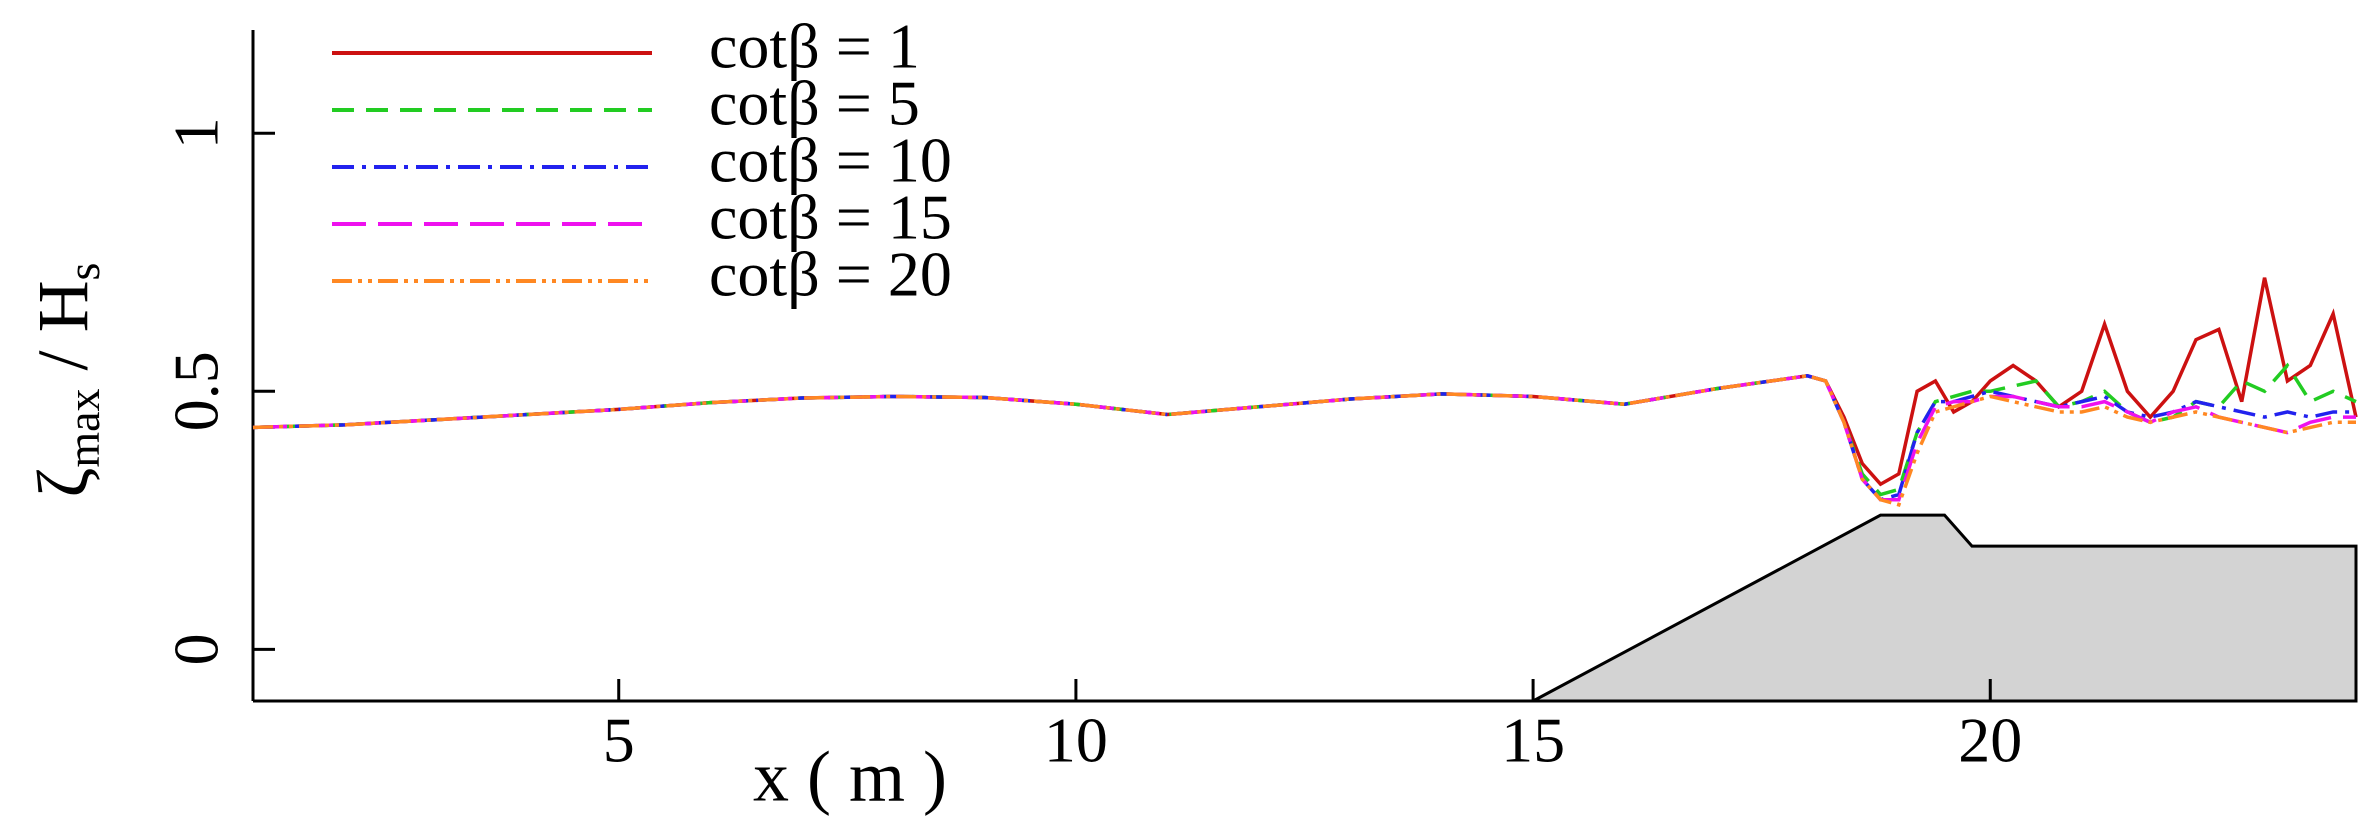 The height and width of the screenshot is (833, 2365). I want to click on y-axis-label: ζmax / Hs, so click(66, 380).